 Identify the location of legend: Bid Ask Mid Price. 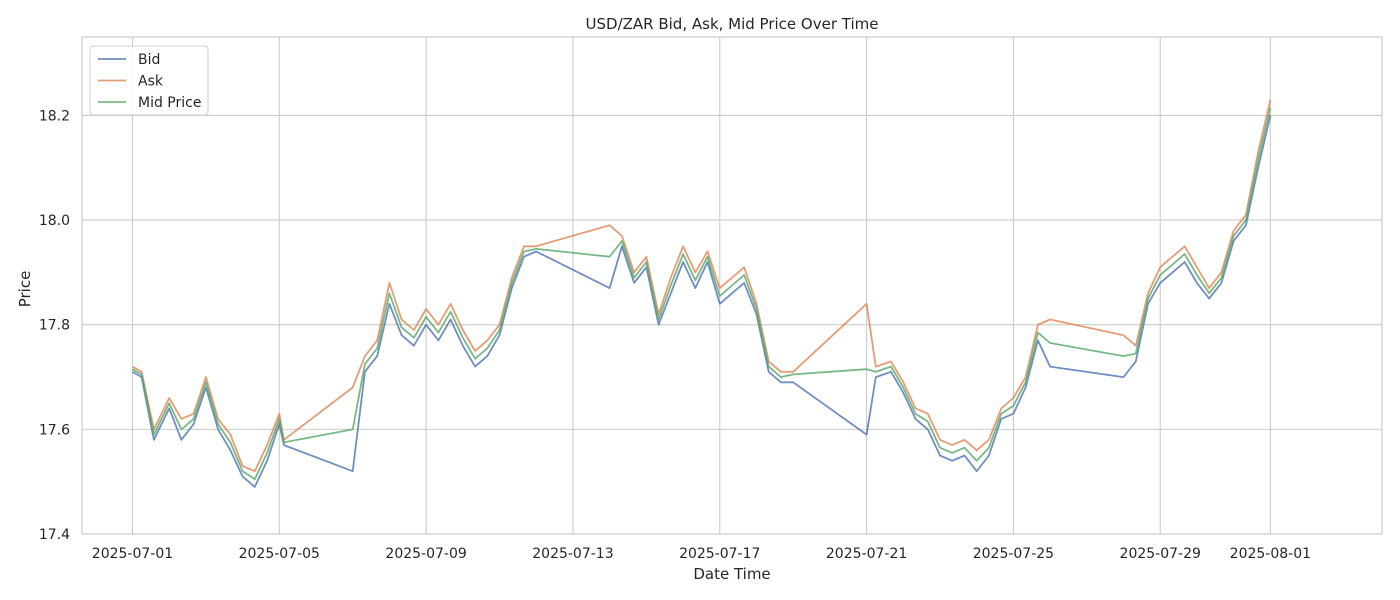
(149, 80).